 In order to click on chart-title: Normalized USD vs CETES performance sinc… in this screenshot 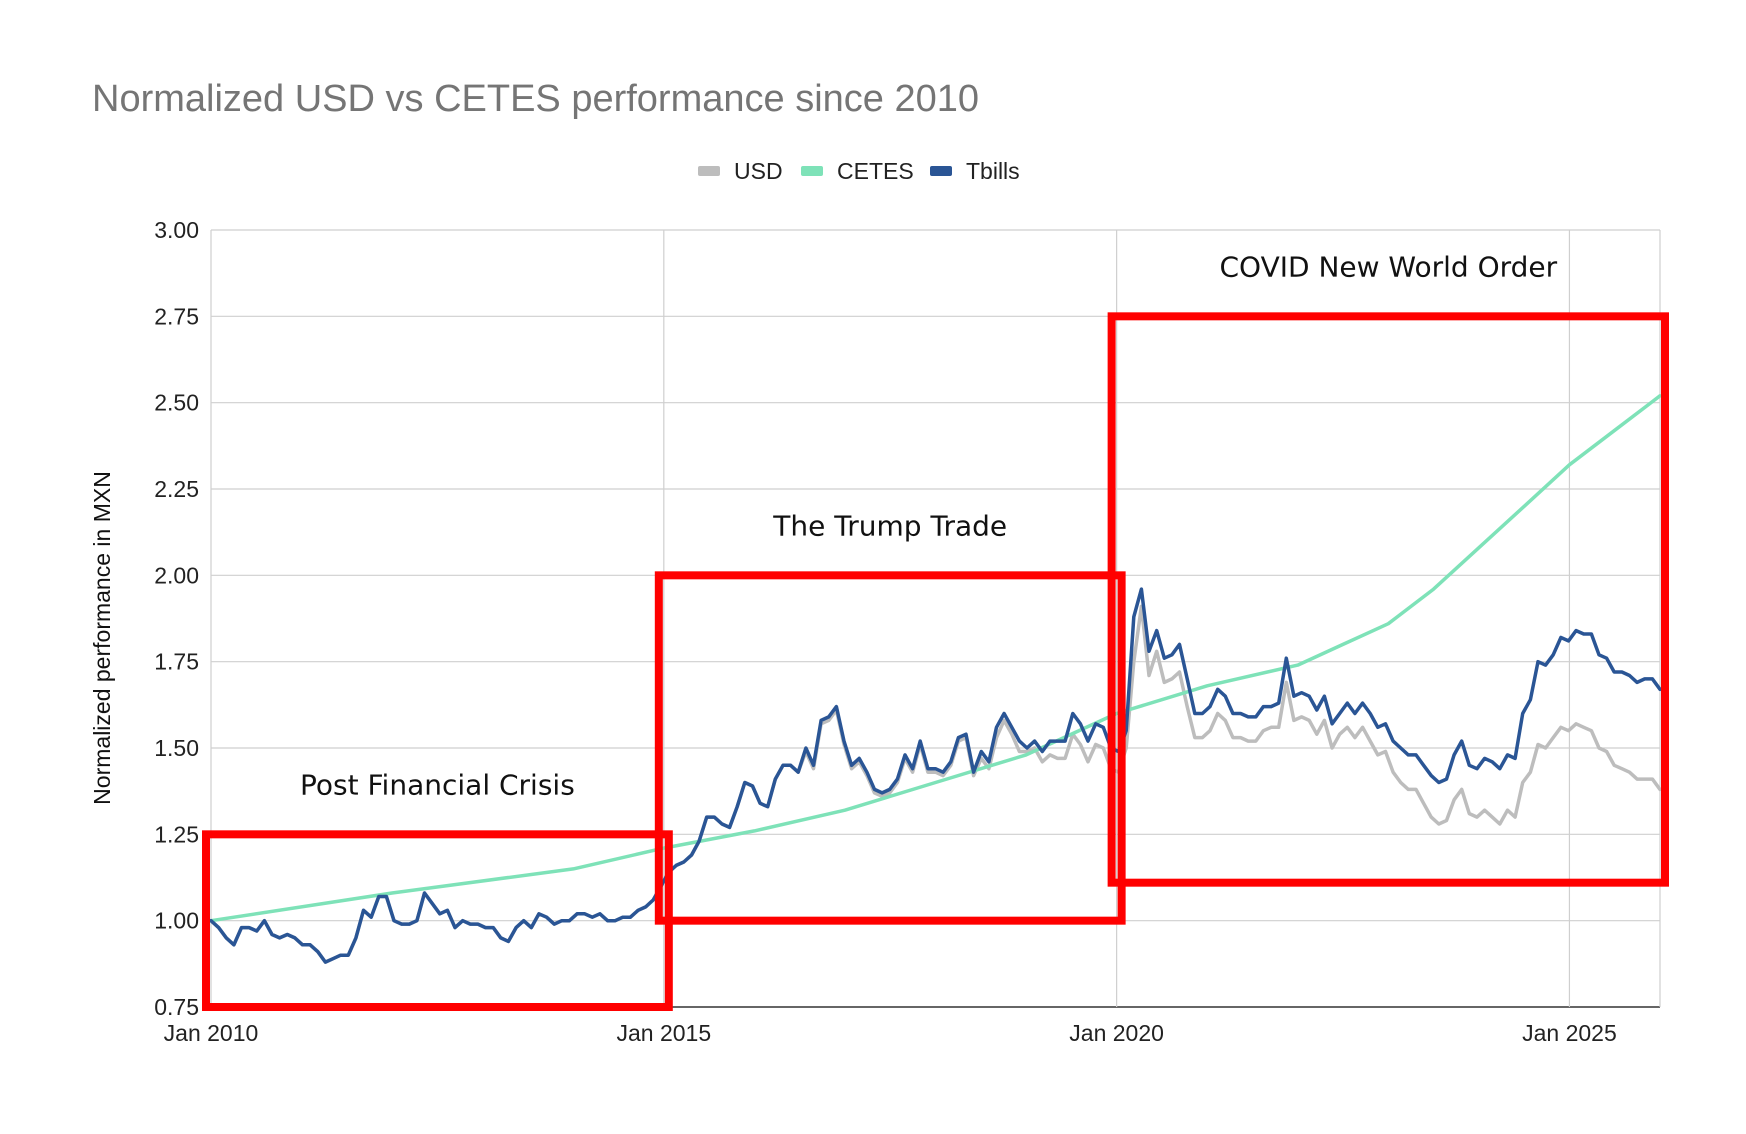, I will do `click(536, 99)`.